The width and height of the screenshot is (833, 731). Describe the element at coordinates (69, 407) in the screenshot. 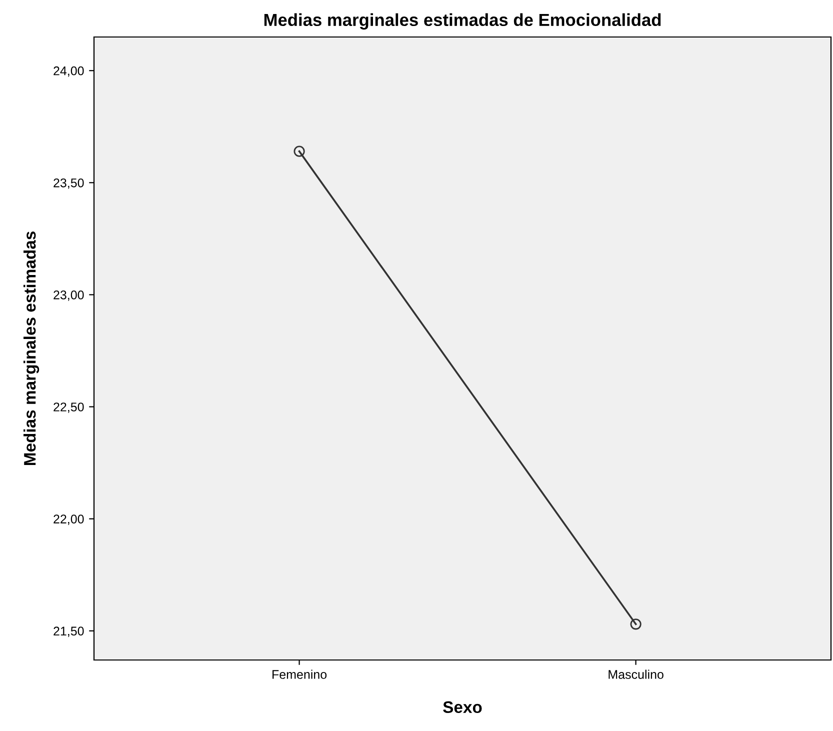

I see `y-tick-label: 22,50` at that location.